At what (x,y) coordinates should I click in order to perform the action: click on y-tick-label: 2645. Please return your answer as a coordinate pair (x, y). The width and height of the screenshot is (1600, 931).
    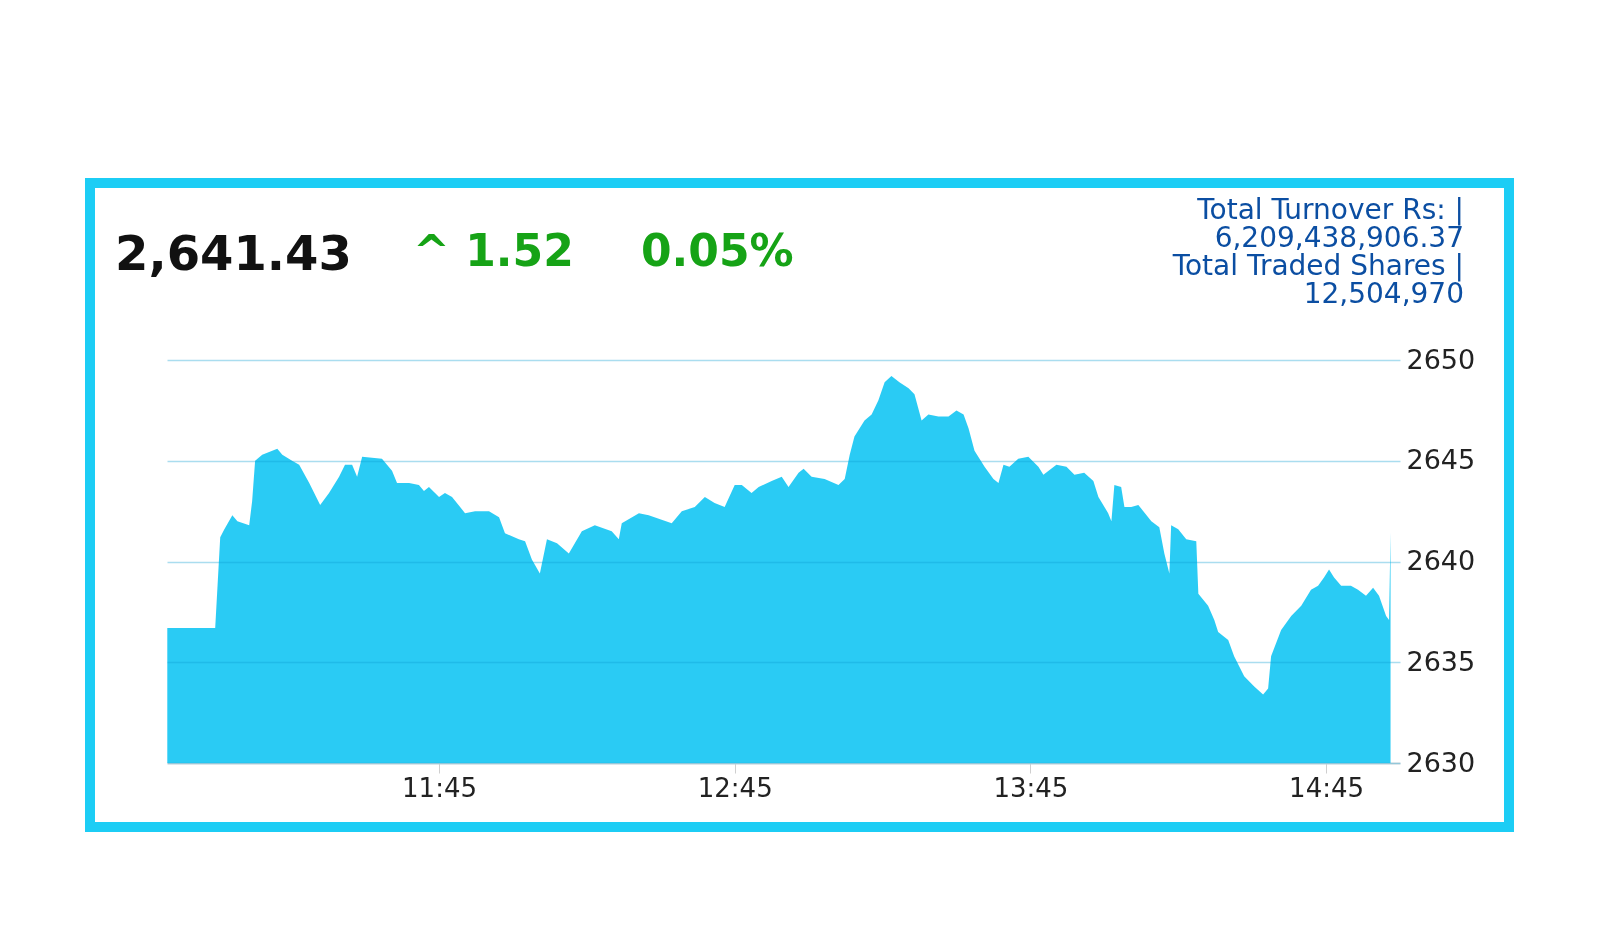
    Looking at the image, I should click on (1441, 460).